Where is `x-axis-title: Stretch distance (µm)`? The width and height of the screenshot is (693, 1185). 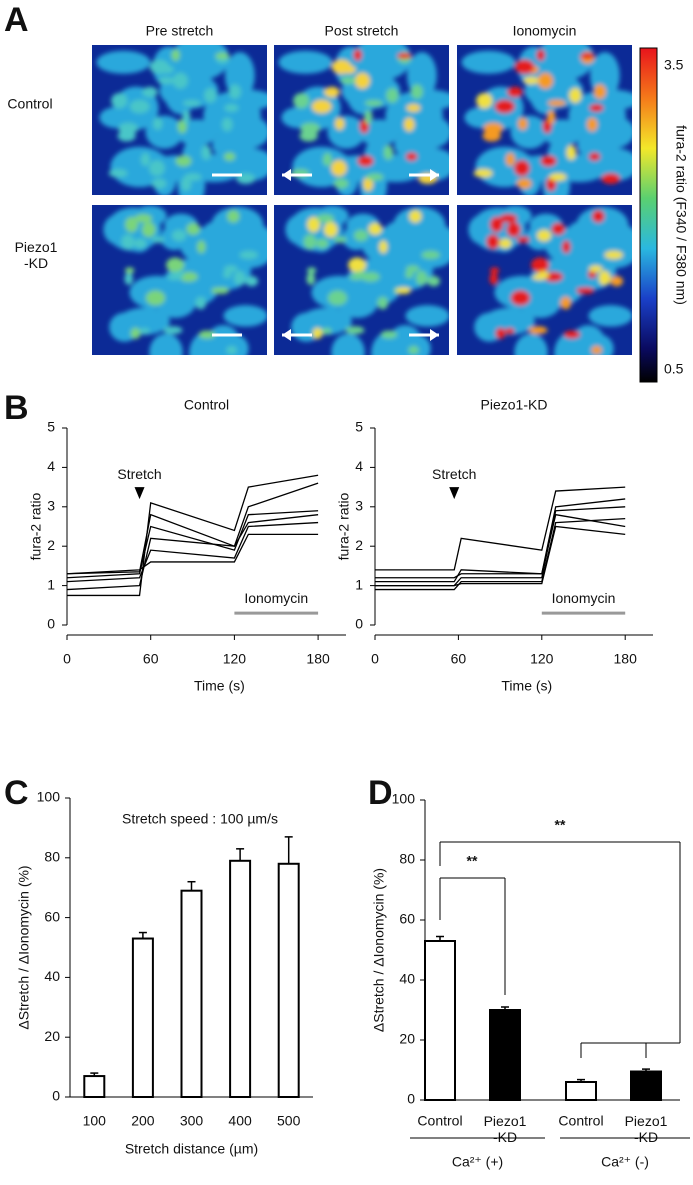 x-axis-title: Stretch distance (µm) is located at coordinates (191, 1149).